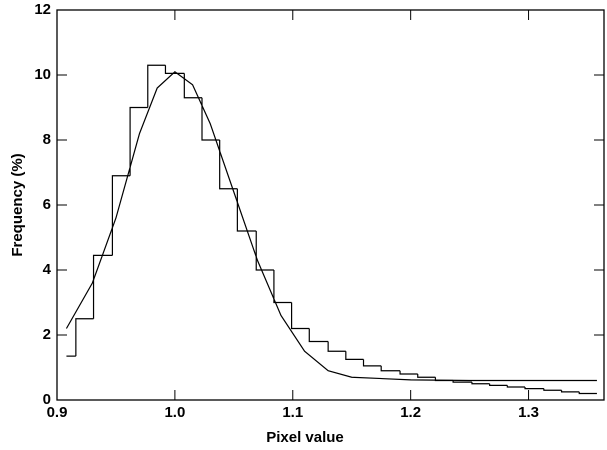 Image resolution: width=607 pixels, height=450 pixels. Describe the element at coordinates (305, 437) in the screenshot. I see `x-axis-label: Pixel value` at that location.